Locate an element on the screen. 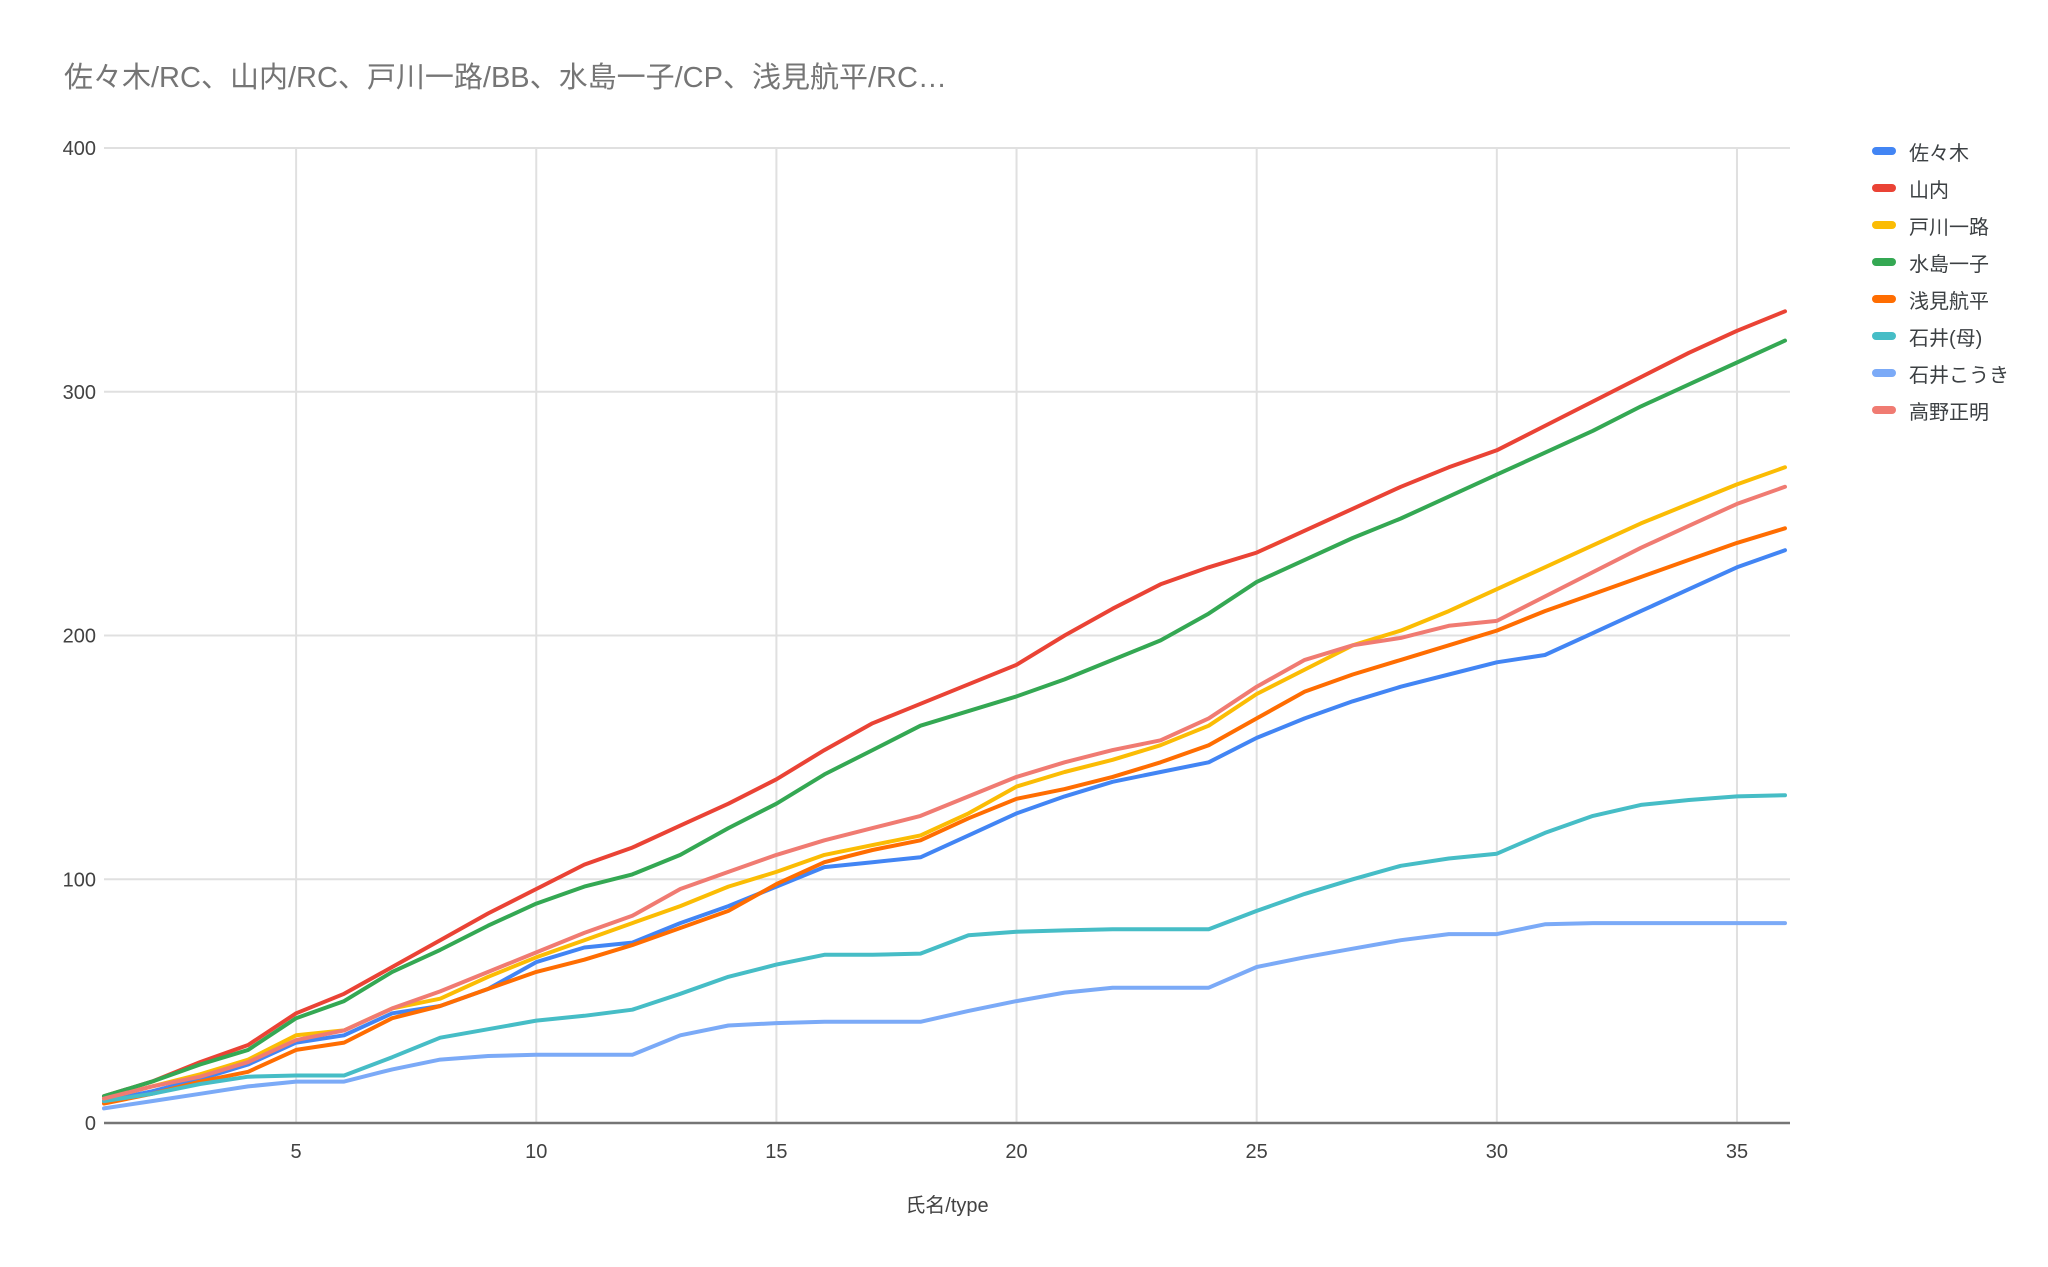 Image resolution: width=2048 pixels, height=1267 pixels. legend-label: 石井こうき is located at coordinates (1959, 375).